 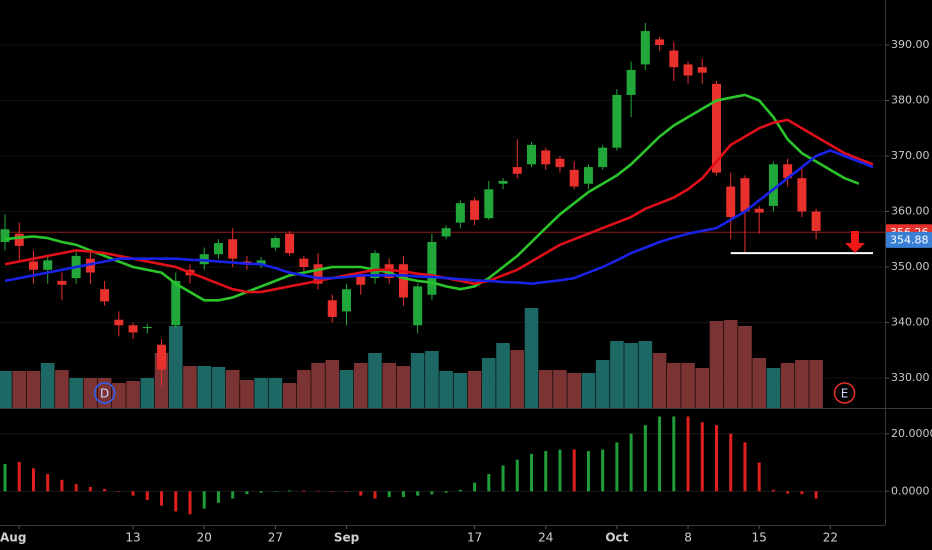 What do you see at coordinates (830, 538) in the screenshot?
I see `x-tick-label: 22` at bounding box center [830, 538].